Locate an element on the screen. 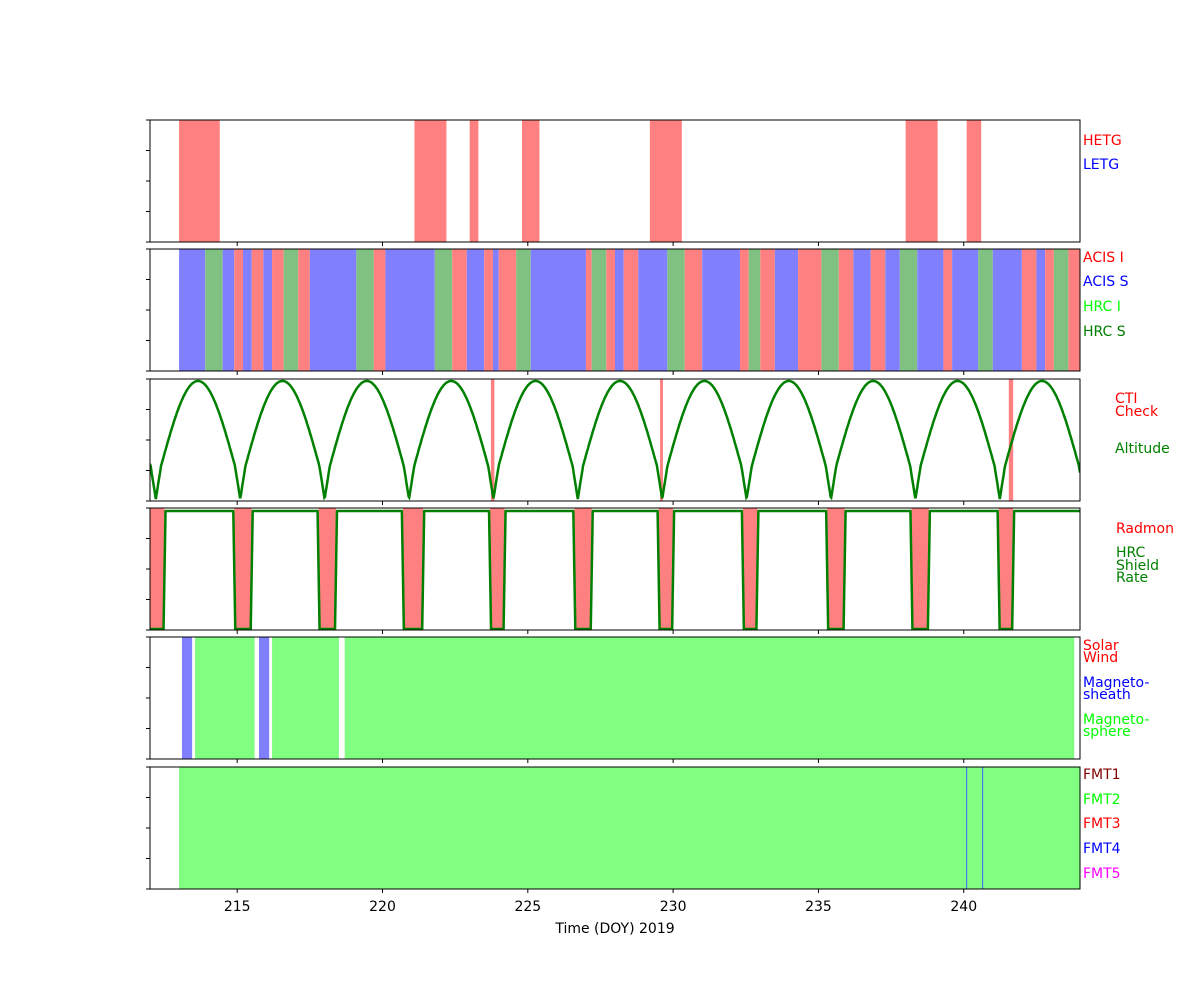 This screenshot has width=1200, height=1000. legend-label: LETG is located at coordinates (1101, 165).